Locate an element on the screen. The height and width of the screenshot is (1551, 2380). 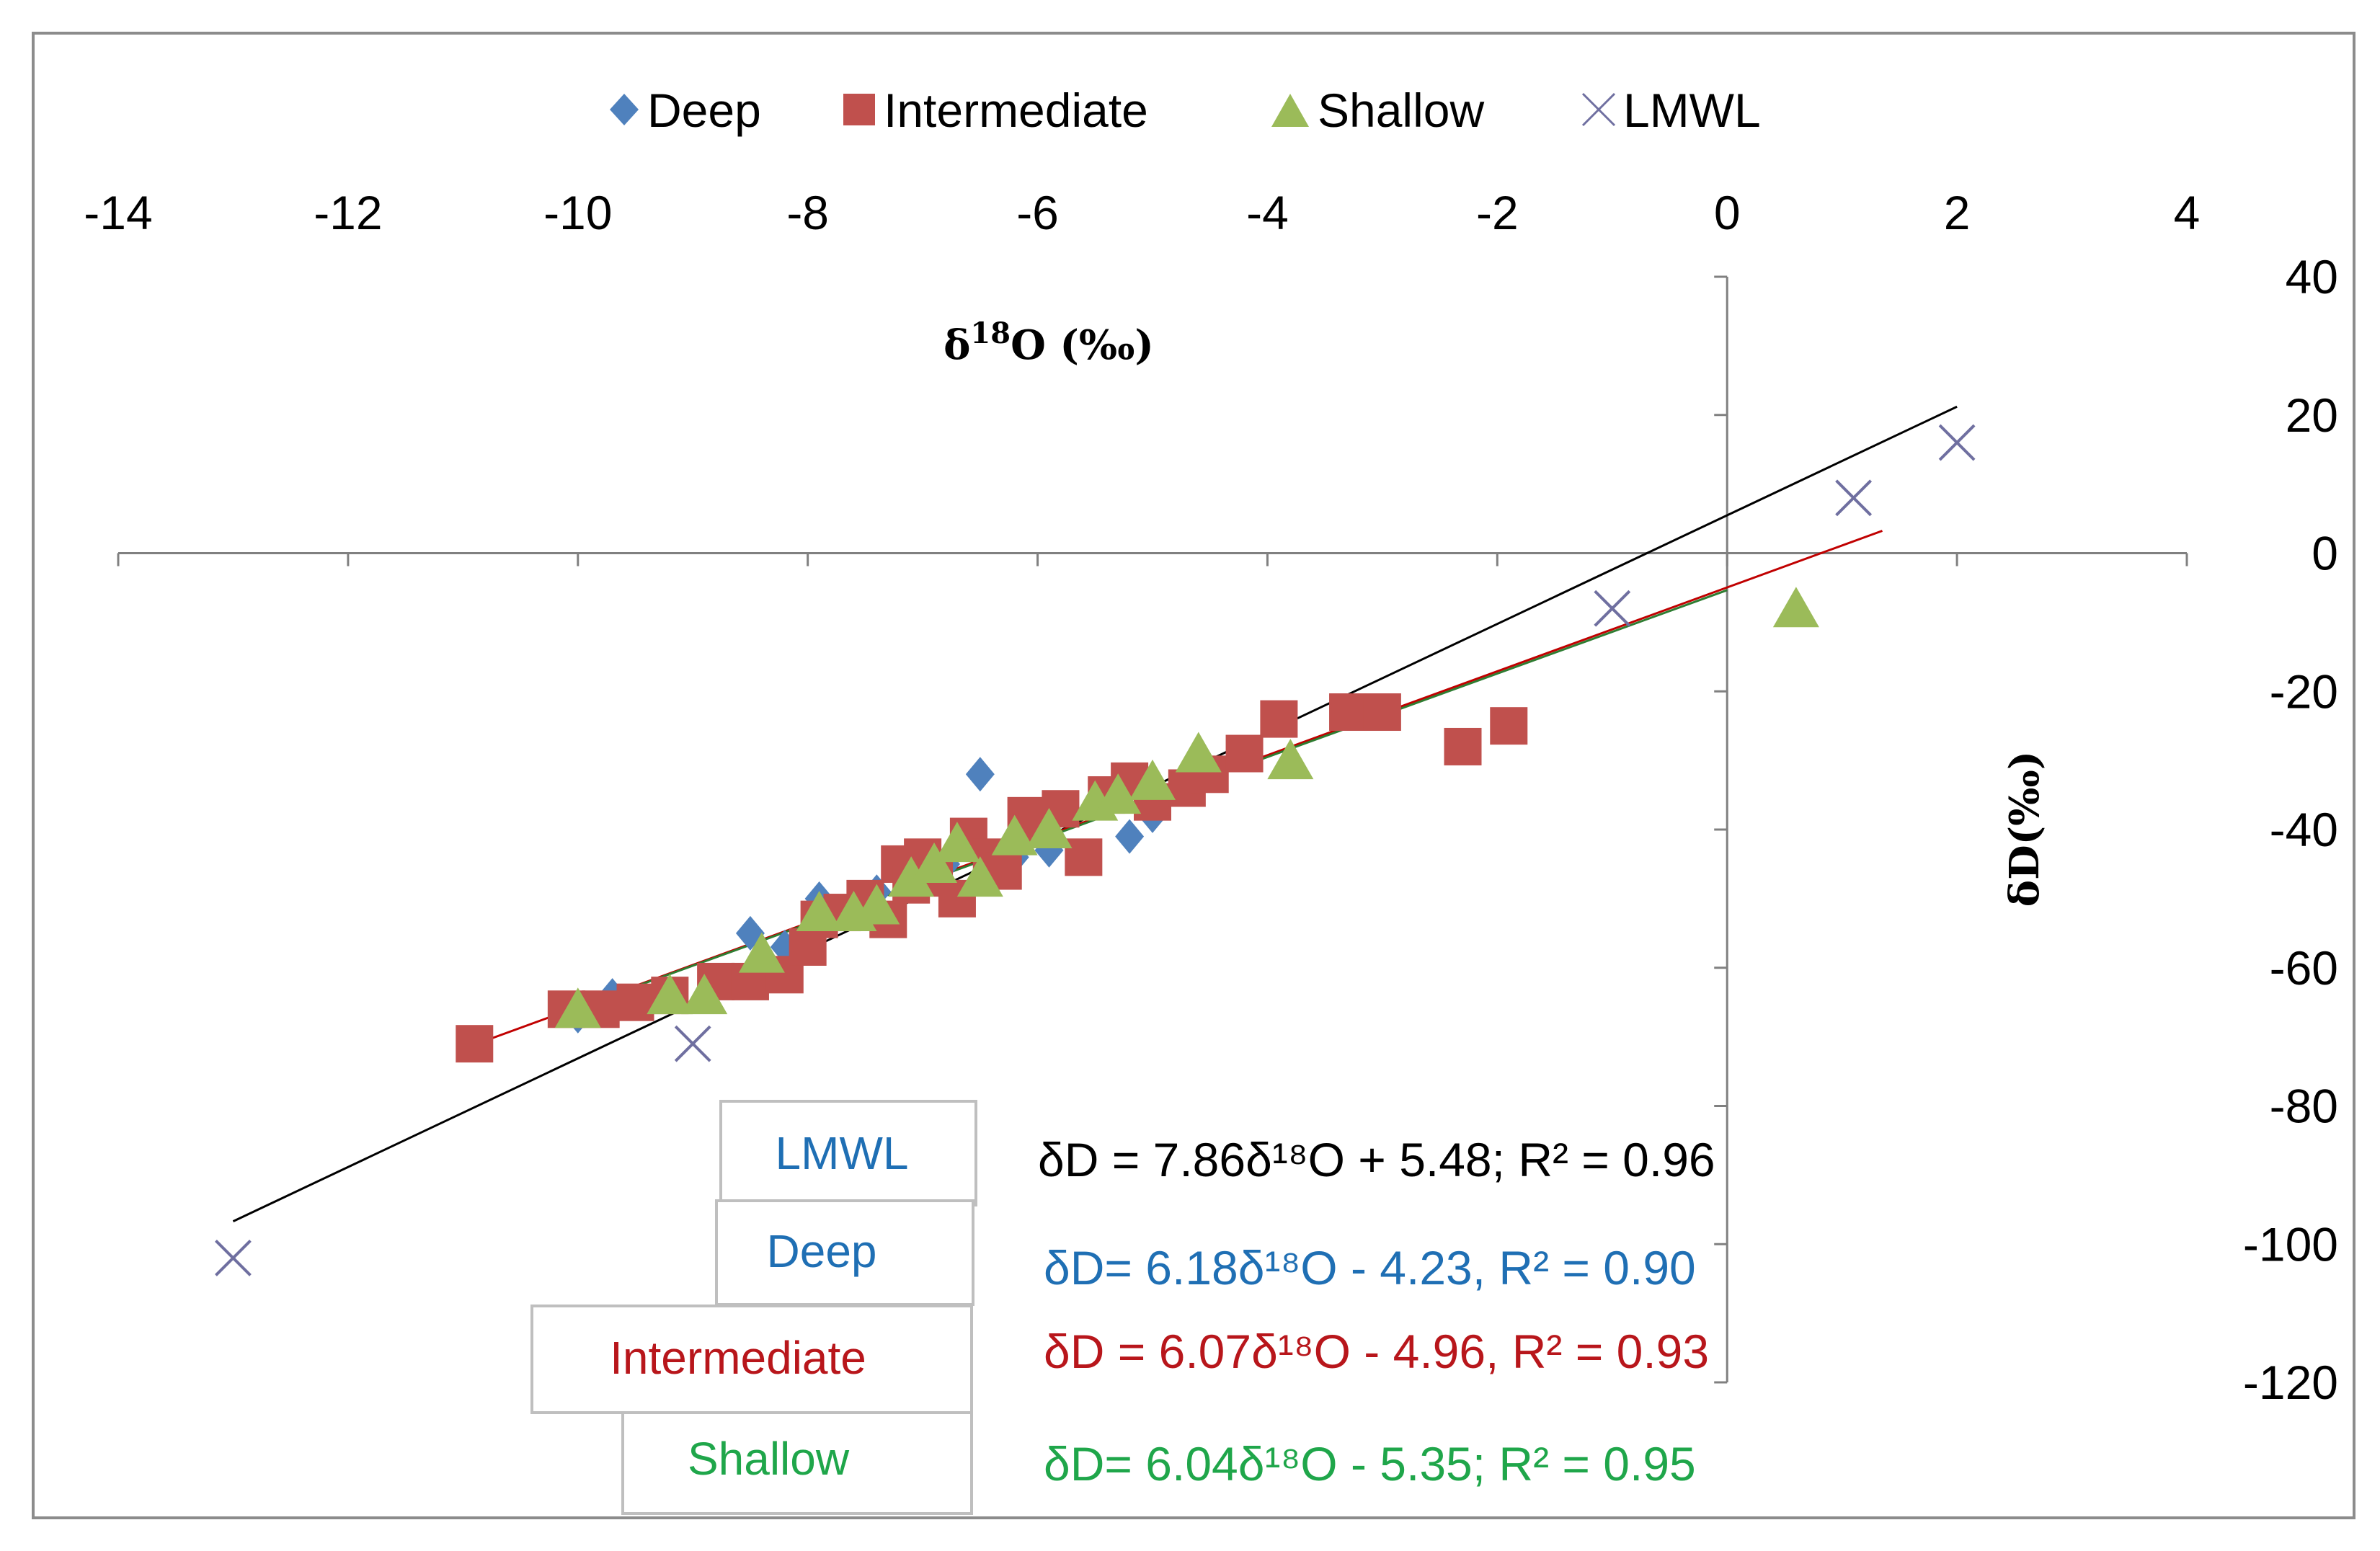
annotation-lmwl: LMWL δD = 7.86δ¹⁸O + 5.48; R² = 0.96 is located at coordinates (1217, 1153).